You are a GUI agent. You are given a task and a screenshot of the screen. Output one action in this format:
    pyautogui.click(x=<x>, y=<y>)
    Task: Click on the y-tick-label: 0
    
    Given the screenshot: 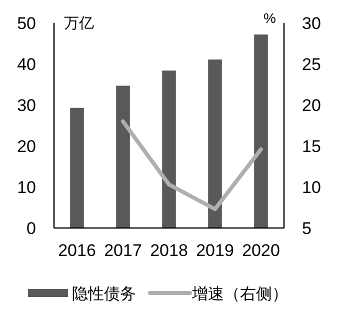 What is the action you would take?
    pyautogui.click(x=31, y=228)
    